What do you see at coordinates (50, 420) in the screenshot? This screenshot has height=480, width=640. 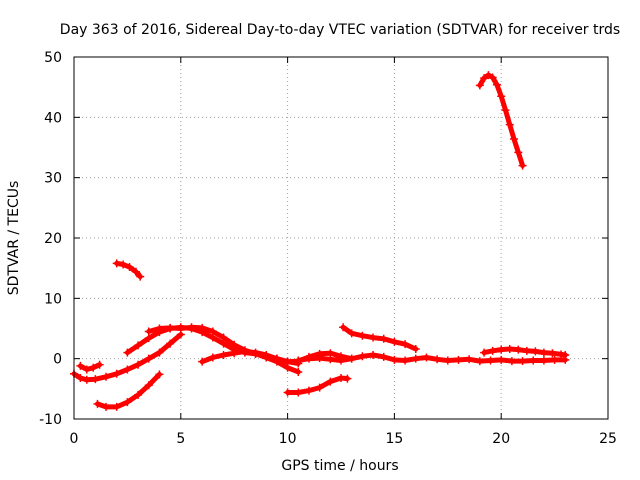 I see `y-tick-label: -10` at bounding box center [50, 420].